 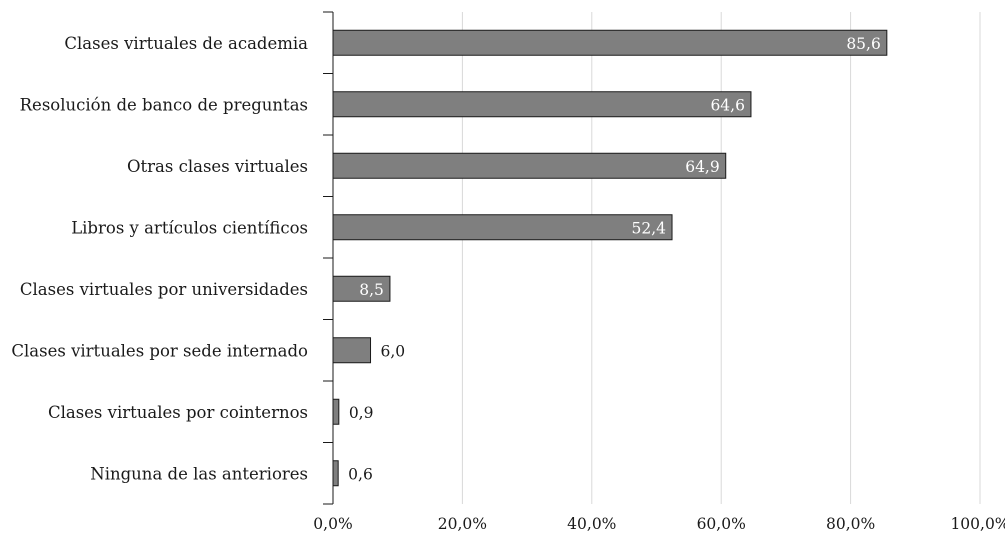 What do you see at coordinates (721, 524) in the screenshot?
I see `x-tick-label: 60,0%` at bounding box center [721, 524].